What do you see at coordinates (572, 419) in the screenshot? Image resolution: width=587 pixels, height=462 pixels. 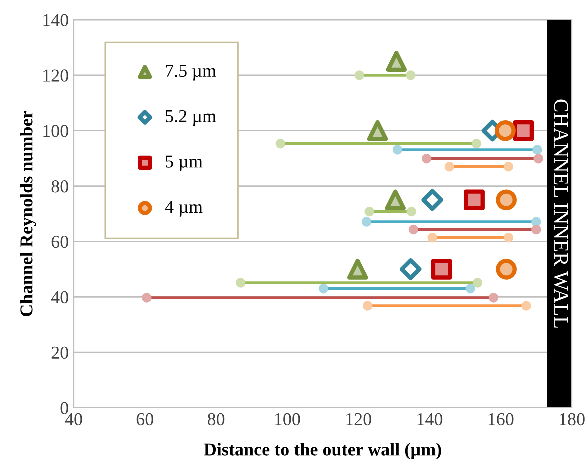 I see `x-tick-label: 180` at bounding box center [572, 419].